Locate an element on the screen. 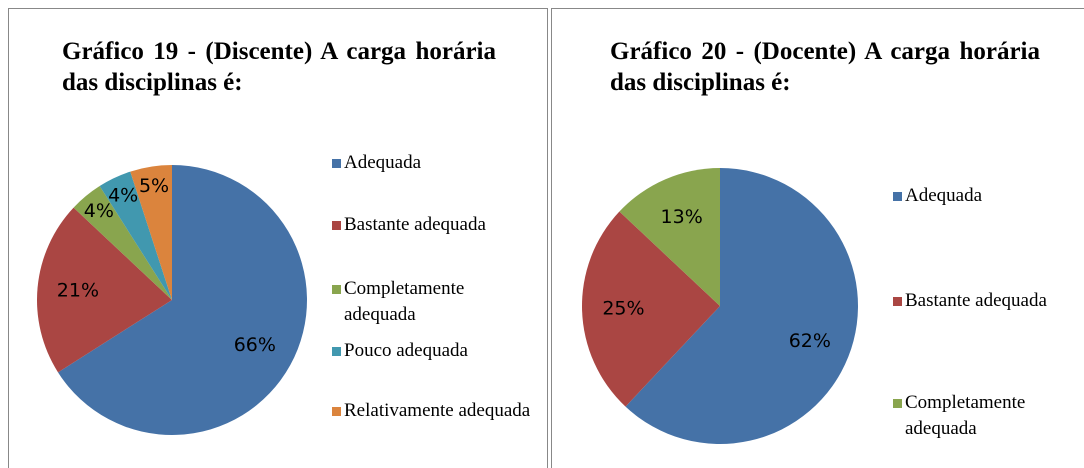  legend-item: Pouco adequada is located at coordinates (432, 351).